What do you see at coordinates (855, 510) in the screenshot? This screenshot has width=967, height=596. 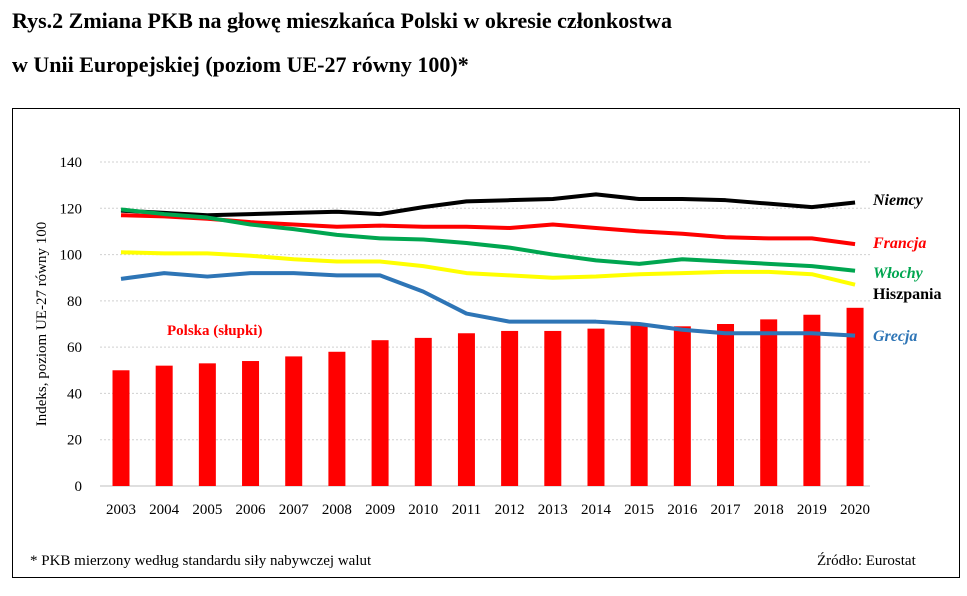 I see `x-tick-label: 2020` at bounding box center [855, 510].